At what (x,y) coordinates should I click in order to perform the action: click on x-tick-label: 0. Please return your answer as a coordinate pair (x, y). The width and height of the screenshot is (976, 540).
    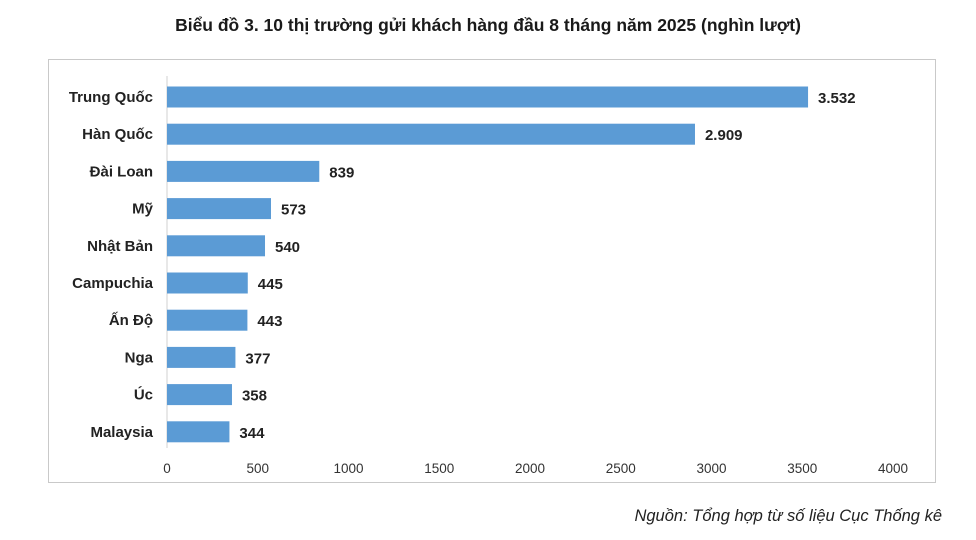
    Looking at the image, I should click on (167, 468).